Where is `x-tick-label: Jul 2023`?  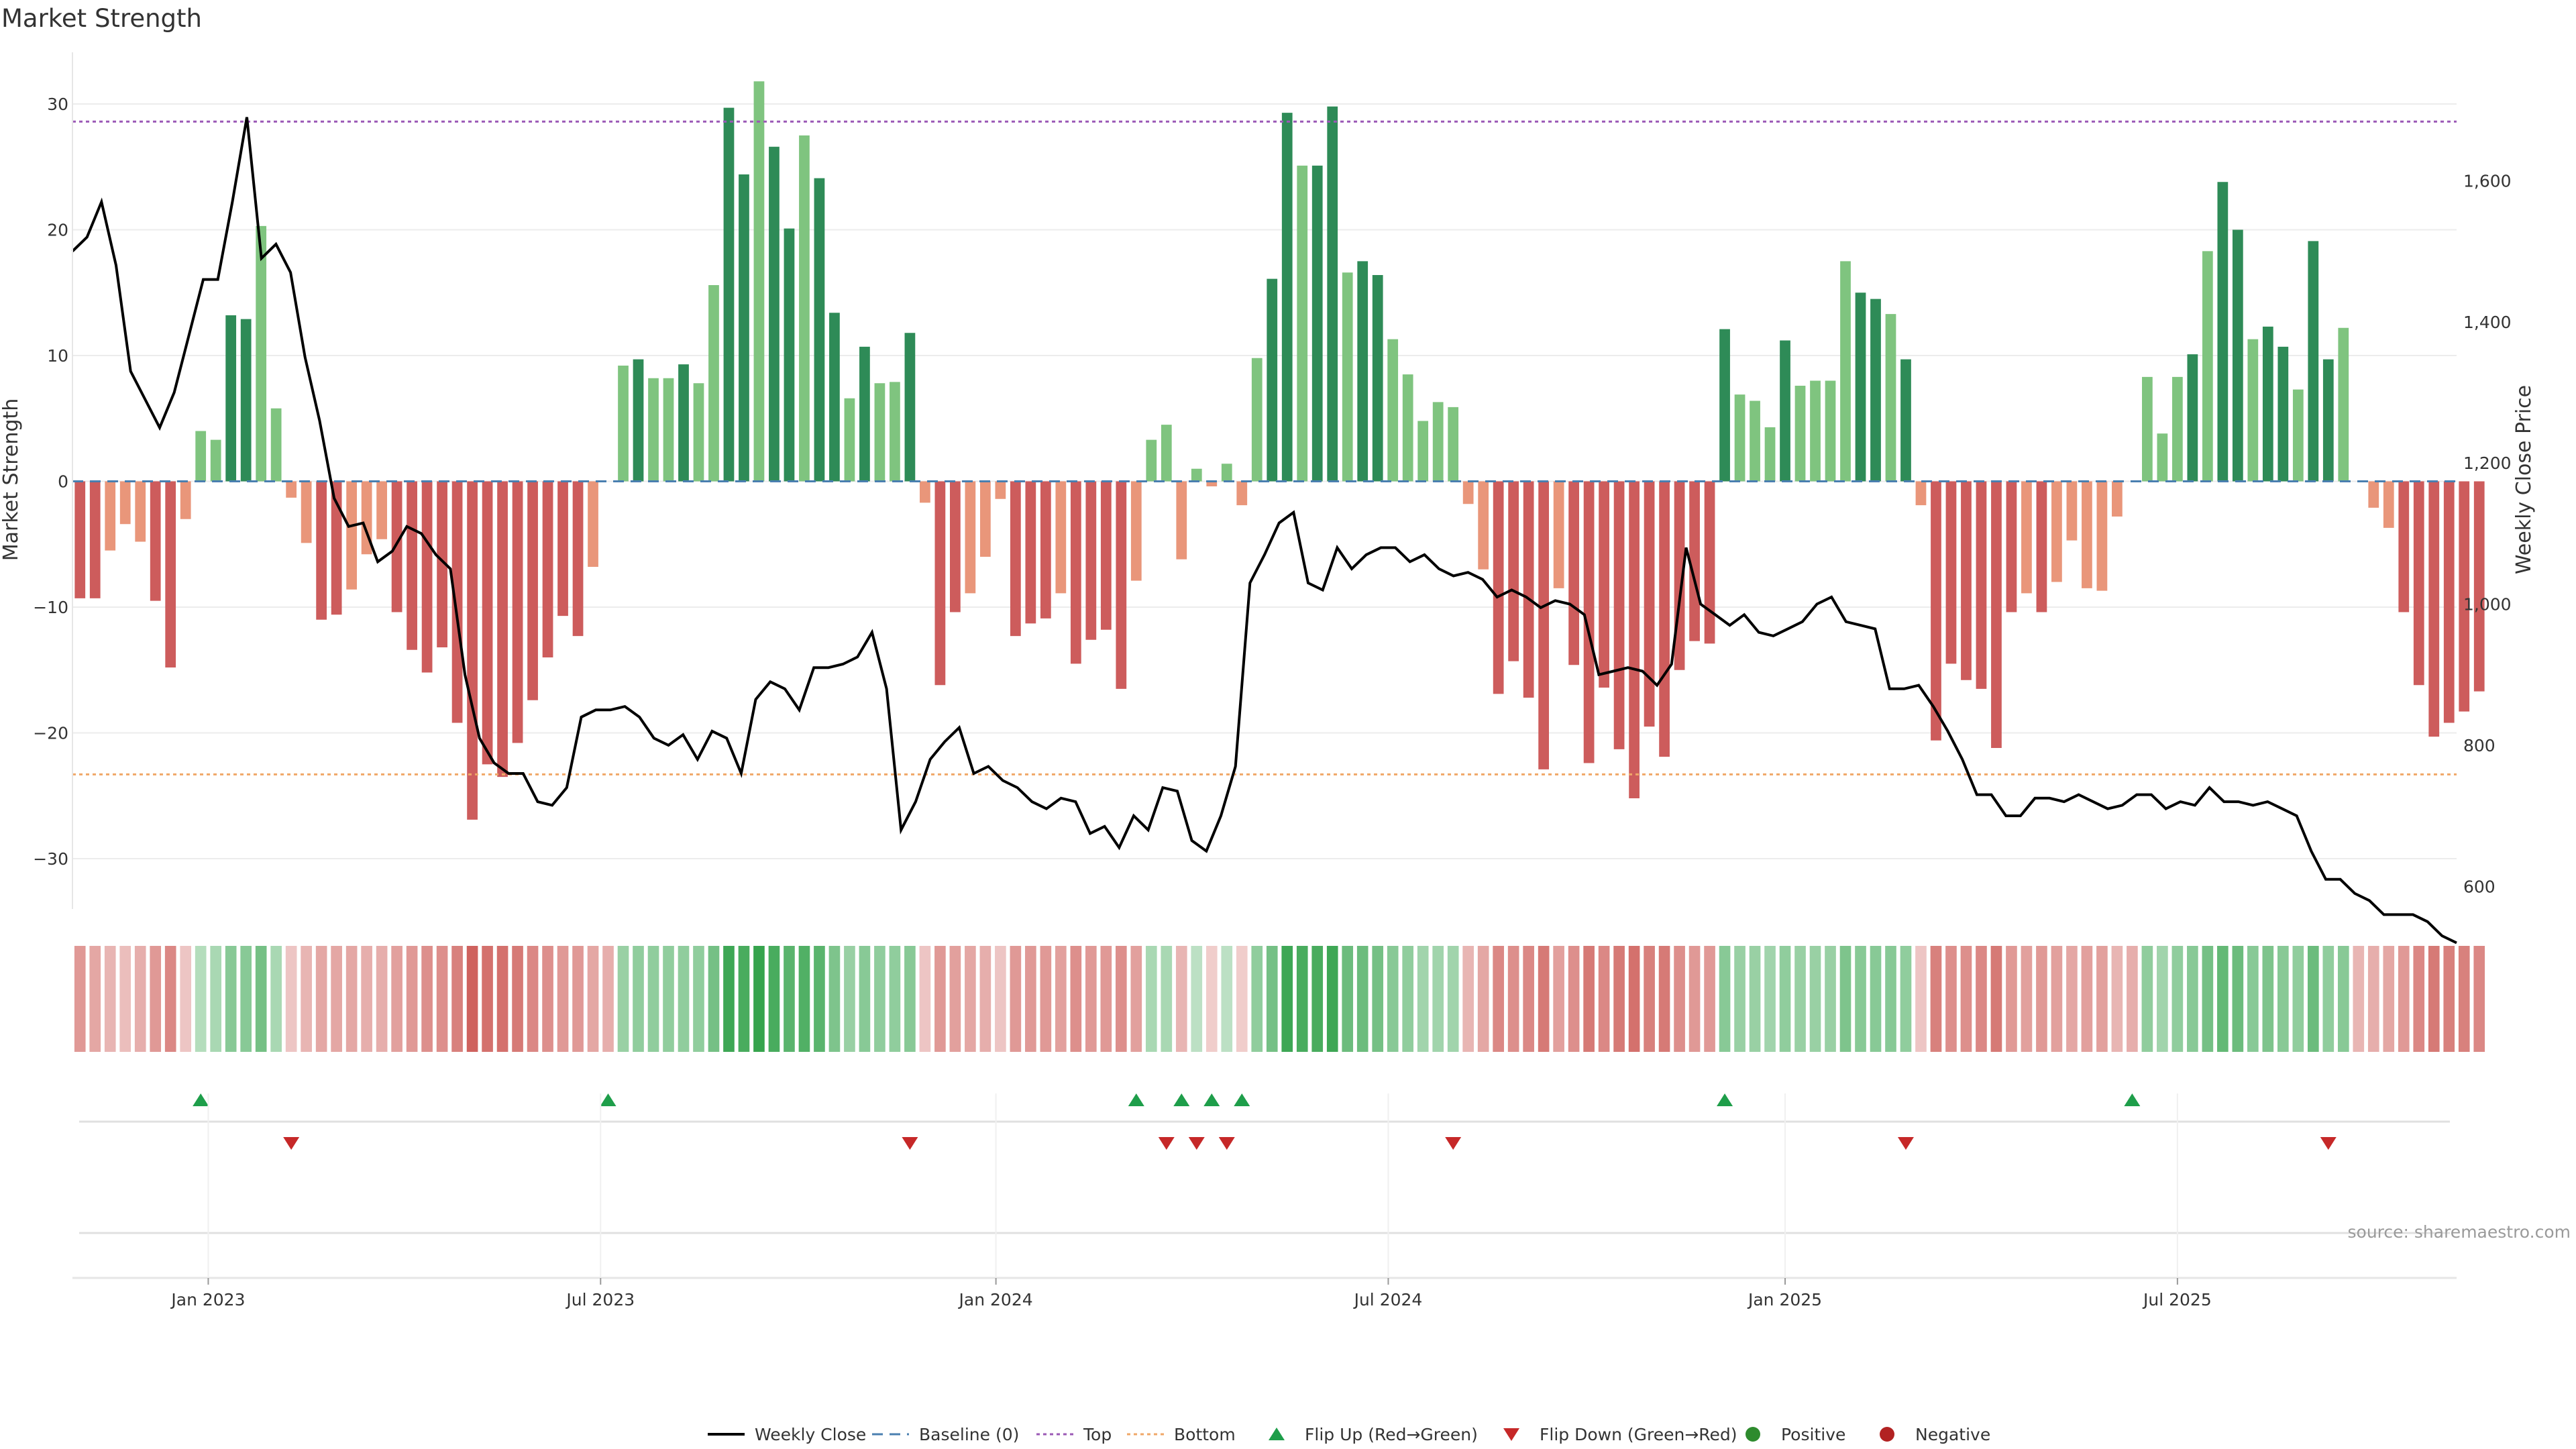
x-tick-label: Jul 2023 is located at coordinates (600, 1299).